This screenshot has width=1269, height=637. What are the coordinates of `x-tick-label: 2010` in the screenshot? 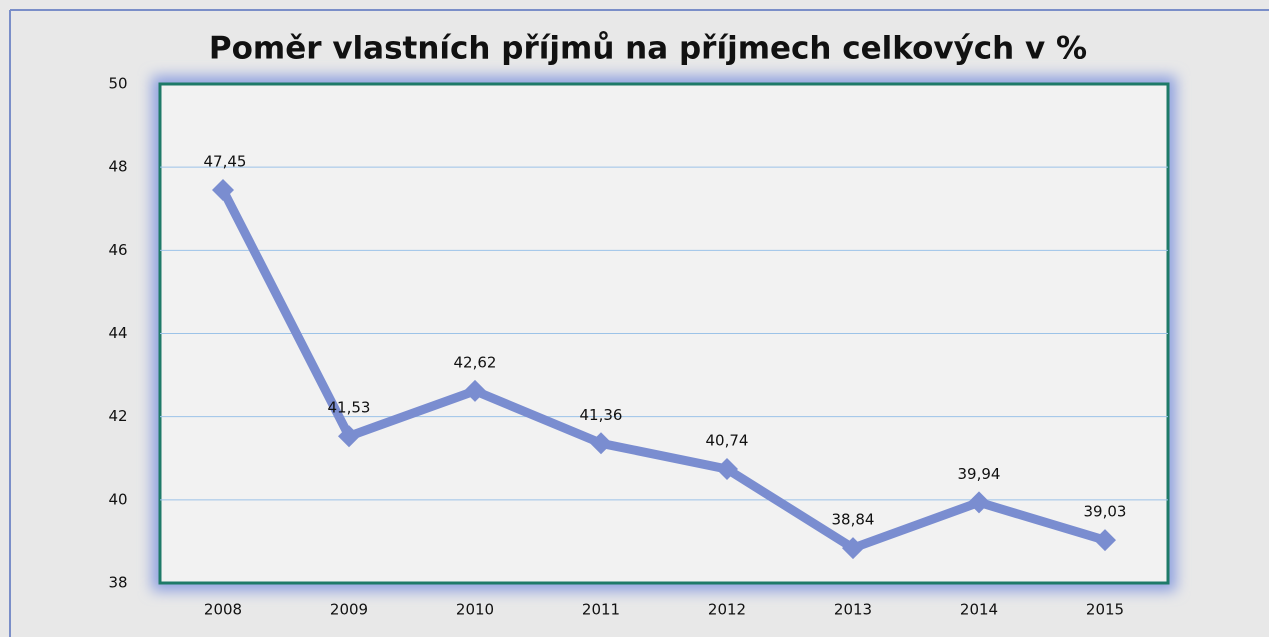 It's located at (475, 610).